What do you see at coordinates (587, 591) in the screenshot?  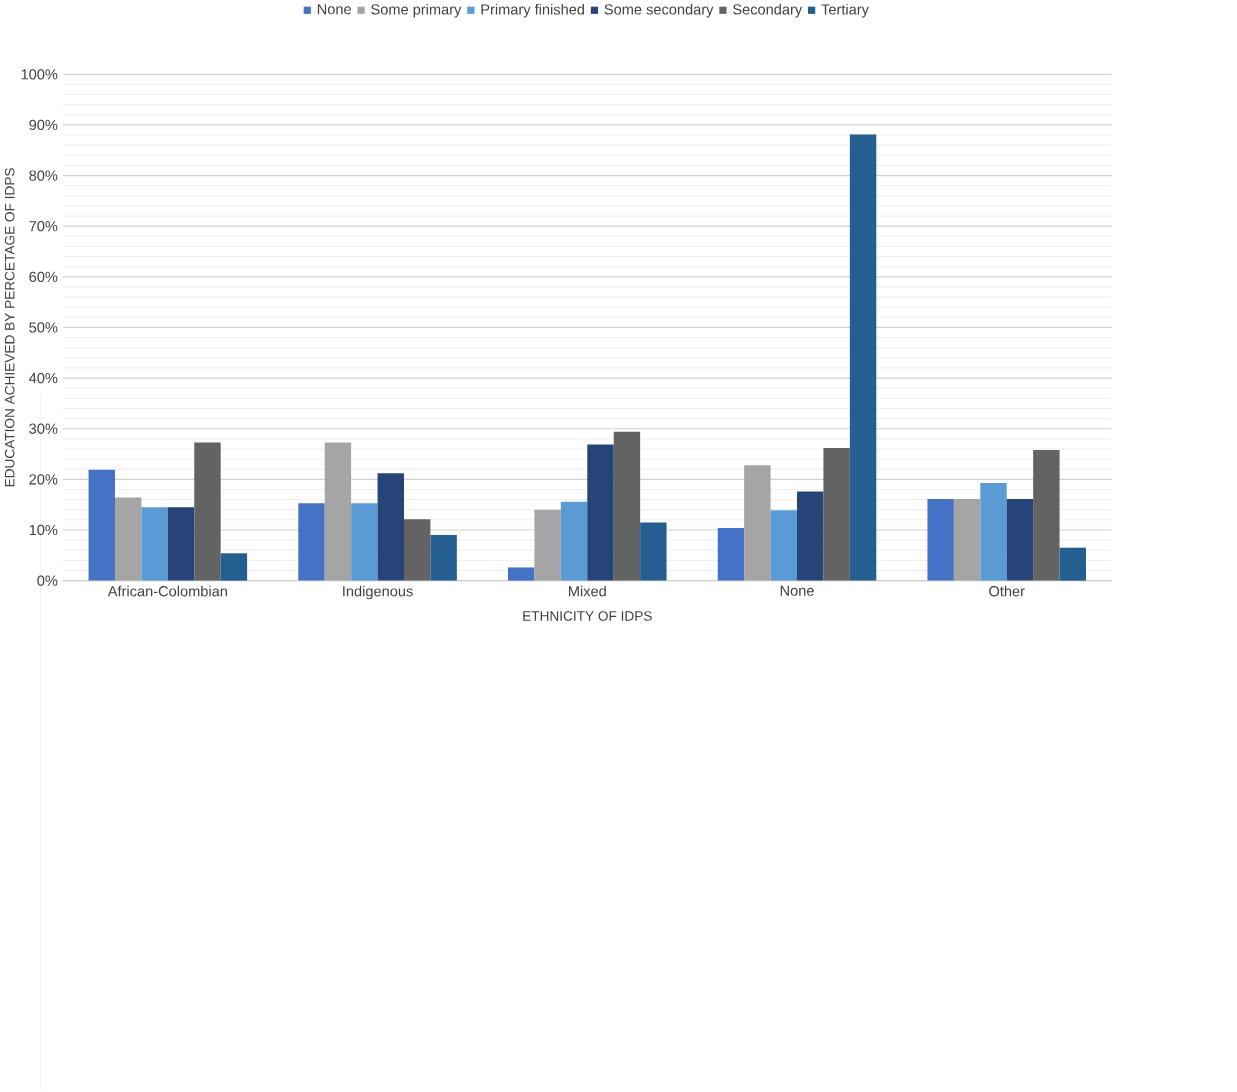 I see `x-tick-label: Mixed` at bounding box center [587, 591].